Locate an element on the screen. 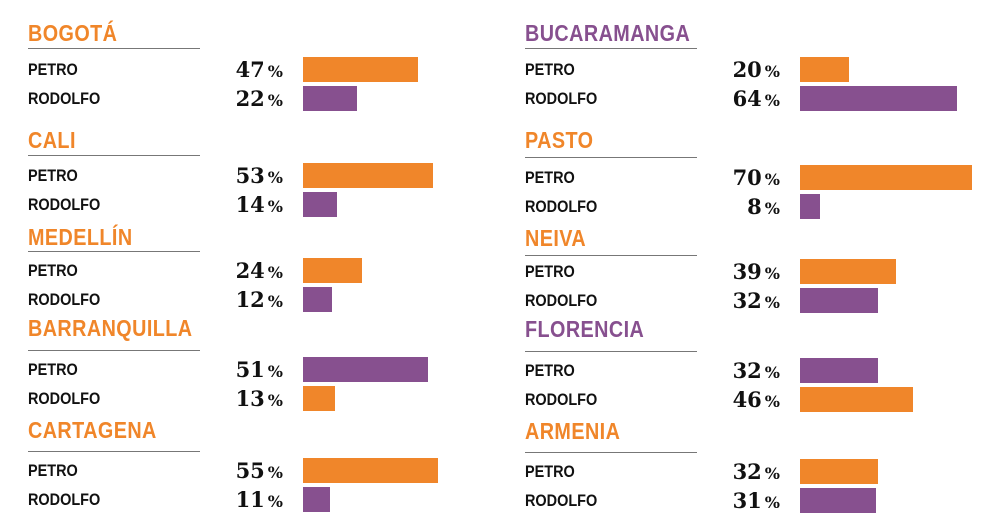  value-number: 22 is located at coordinates (250, 98).